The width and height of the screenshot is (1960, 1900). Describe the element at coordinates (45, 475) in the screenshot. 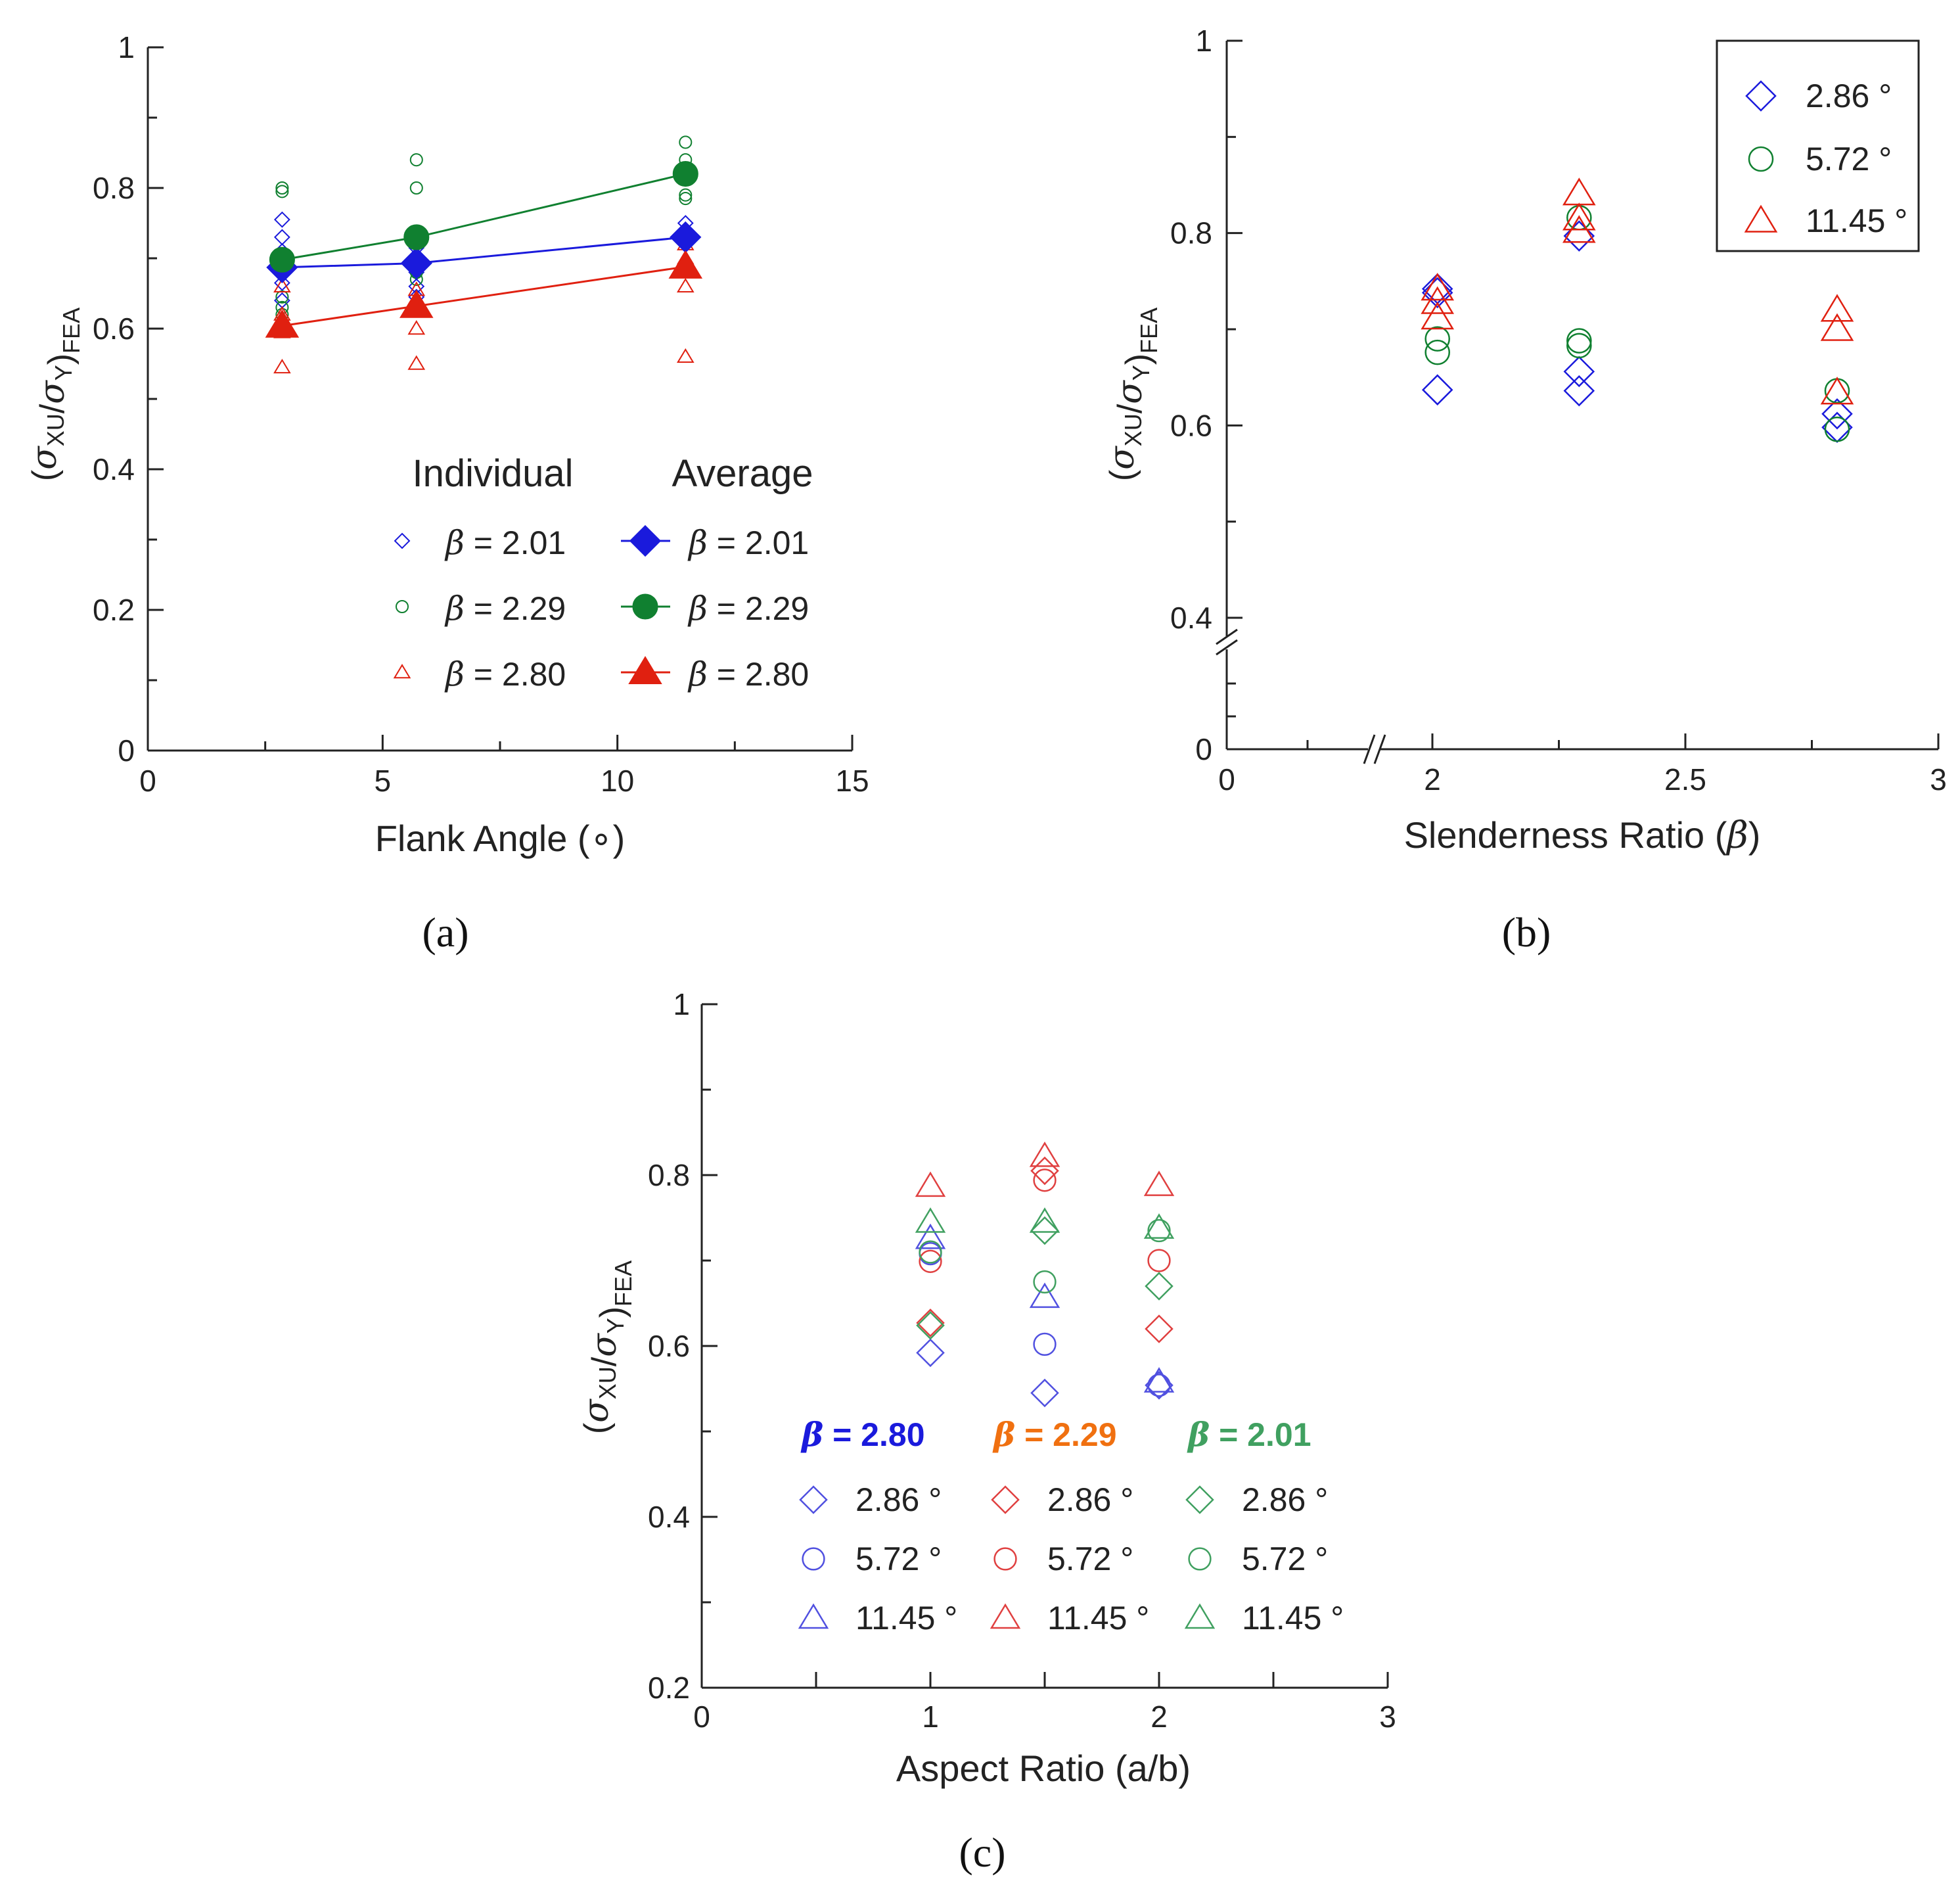

I see `y-axis-title-part: (` at that location.